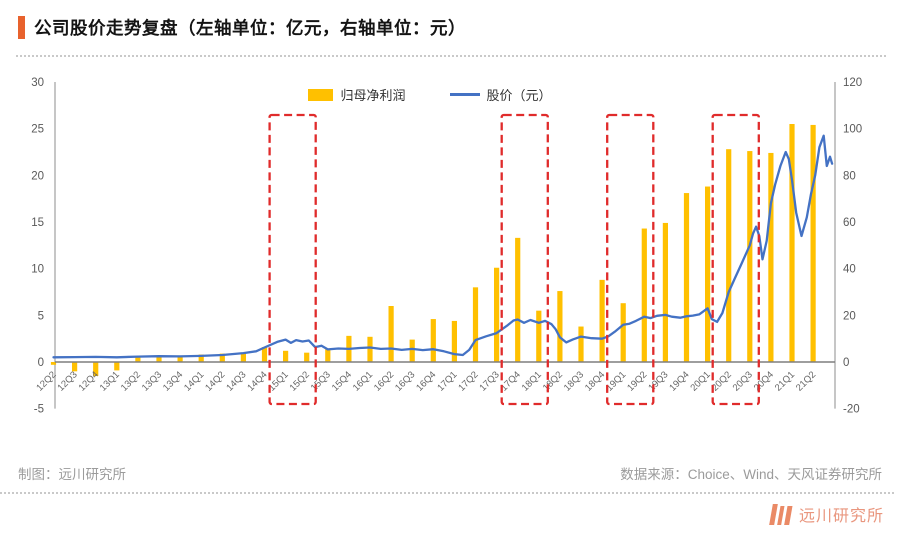 The image size is (900, 541). Describe the element at coordinates (21, 27) in the screenshot. I see `title-accent-bar` at that location.